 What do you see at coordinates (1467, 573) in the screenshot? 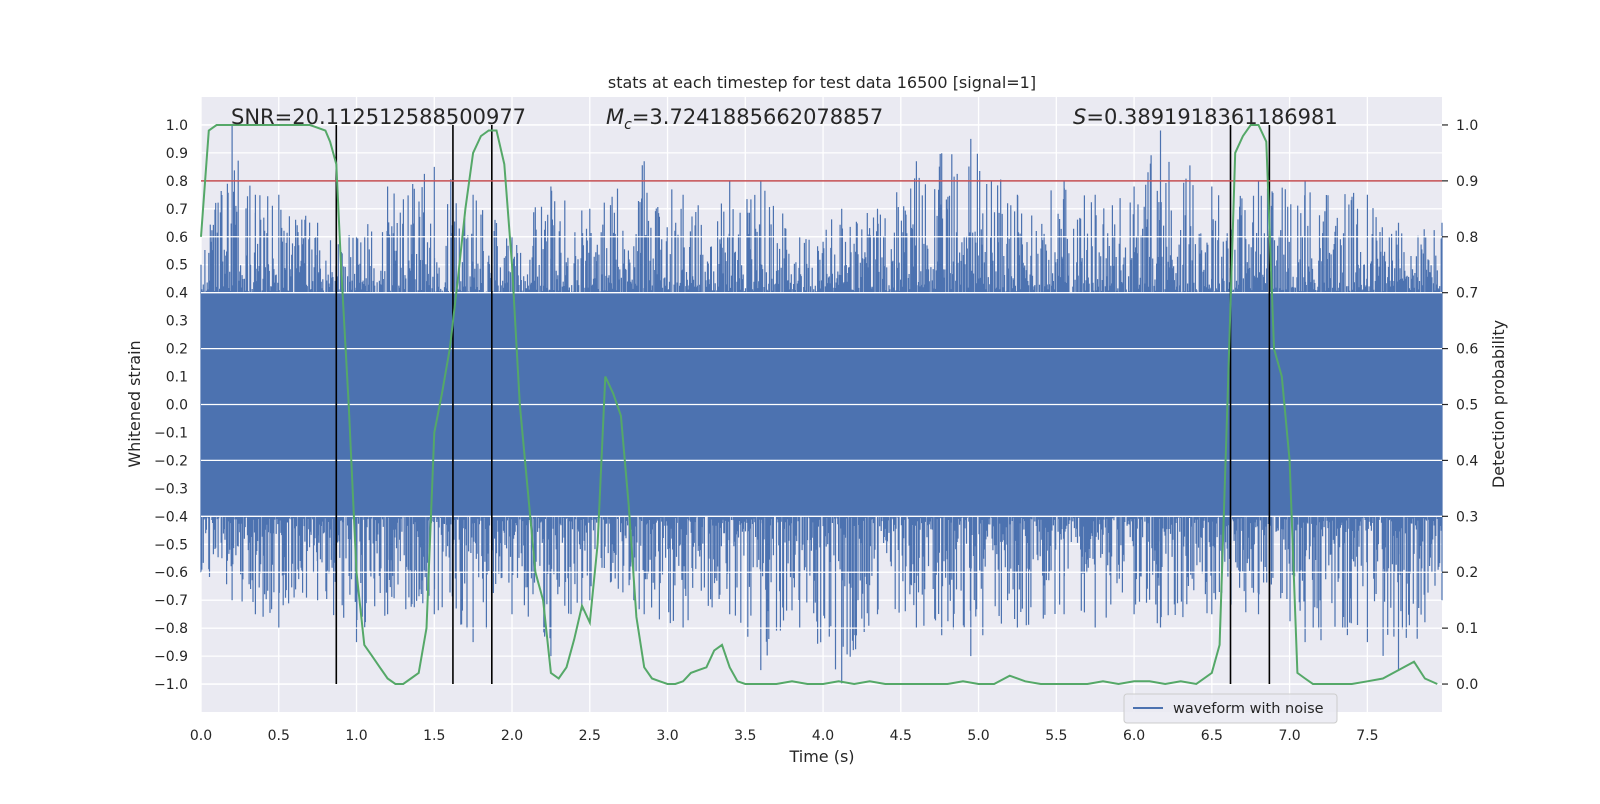
I see `y2-tick-label: 0.2` at bounding box center [1467, 573].